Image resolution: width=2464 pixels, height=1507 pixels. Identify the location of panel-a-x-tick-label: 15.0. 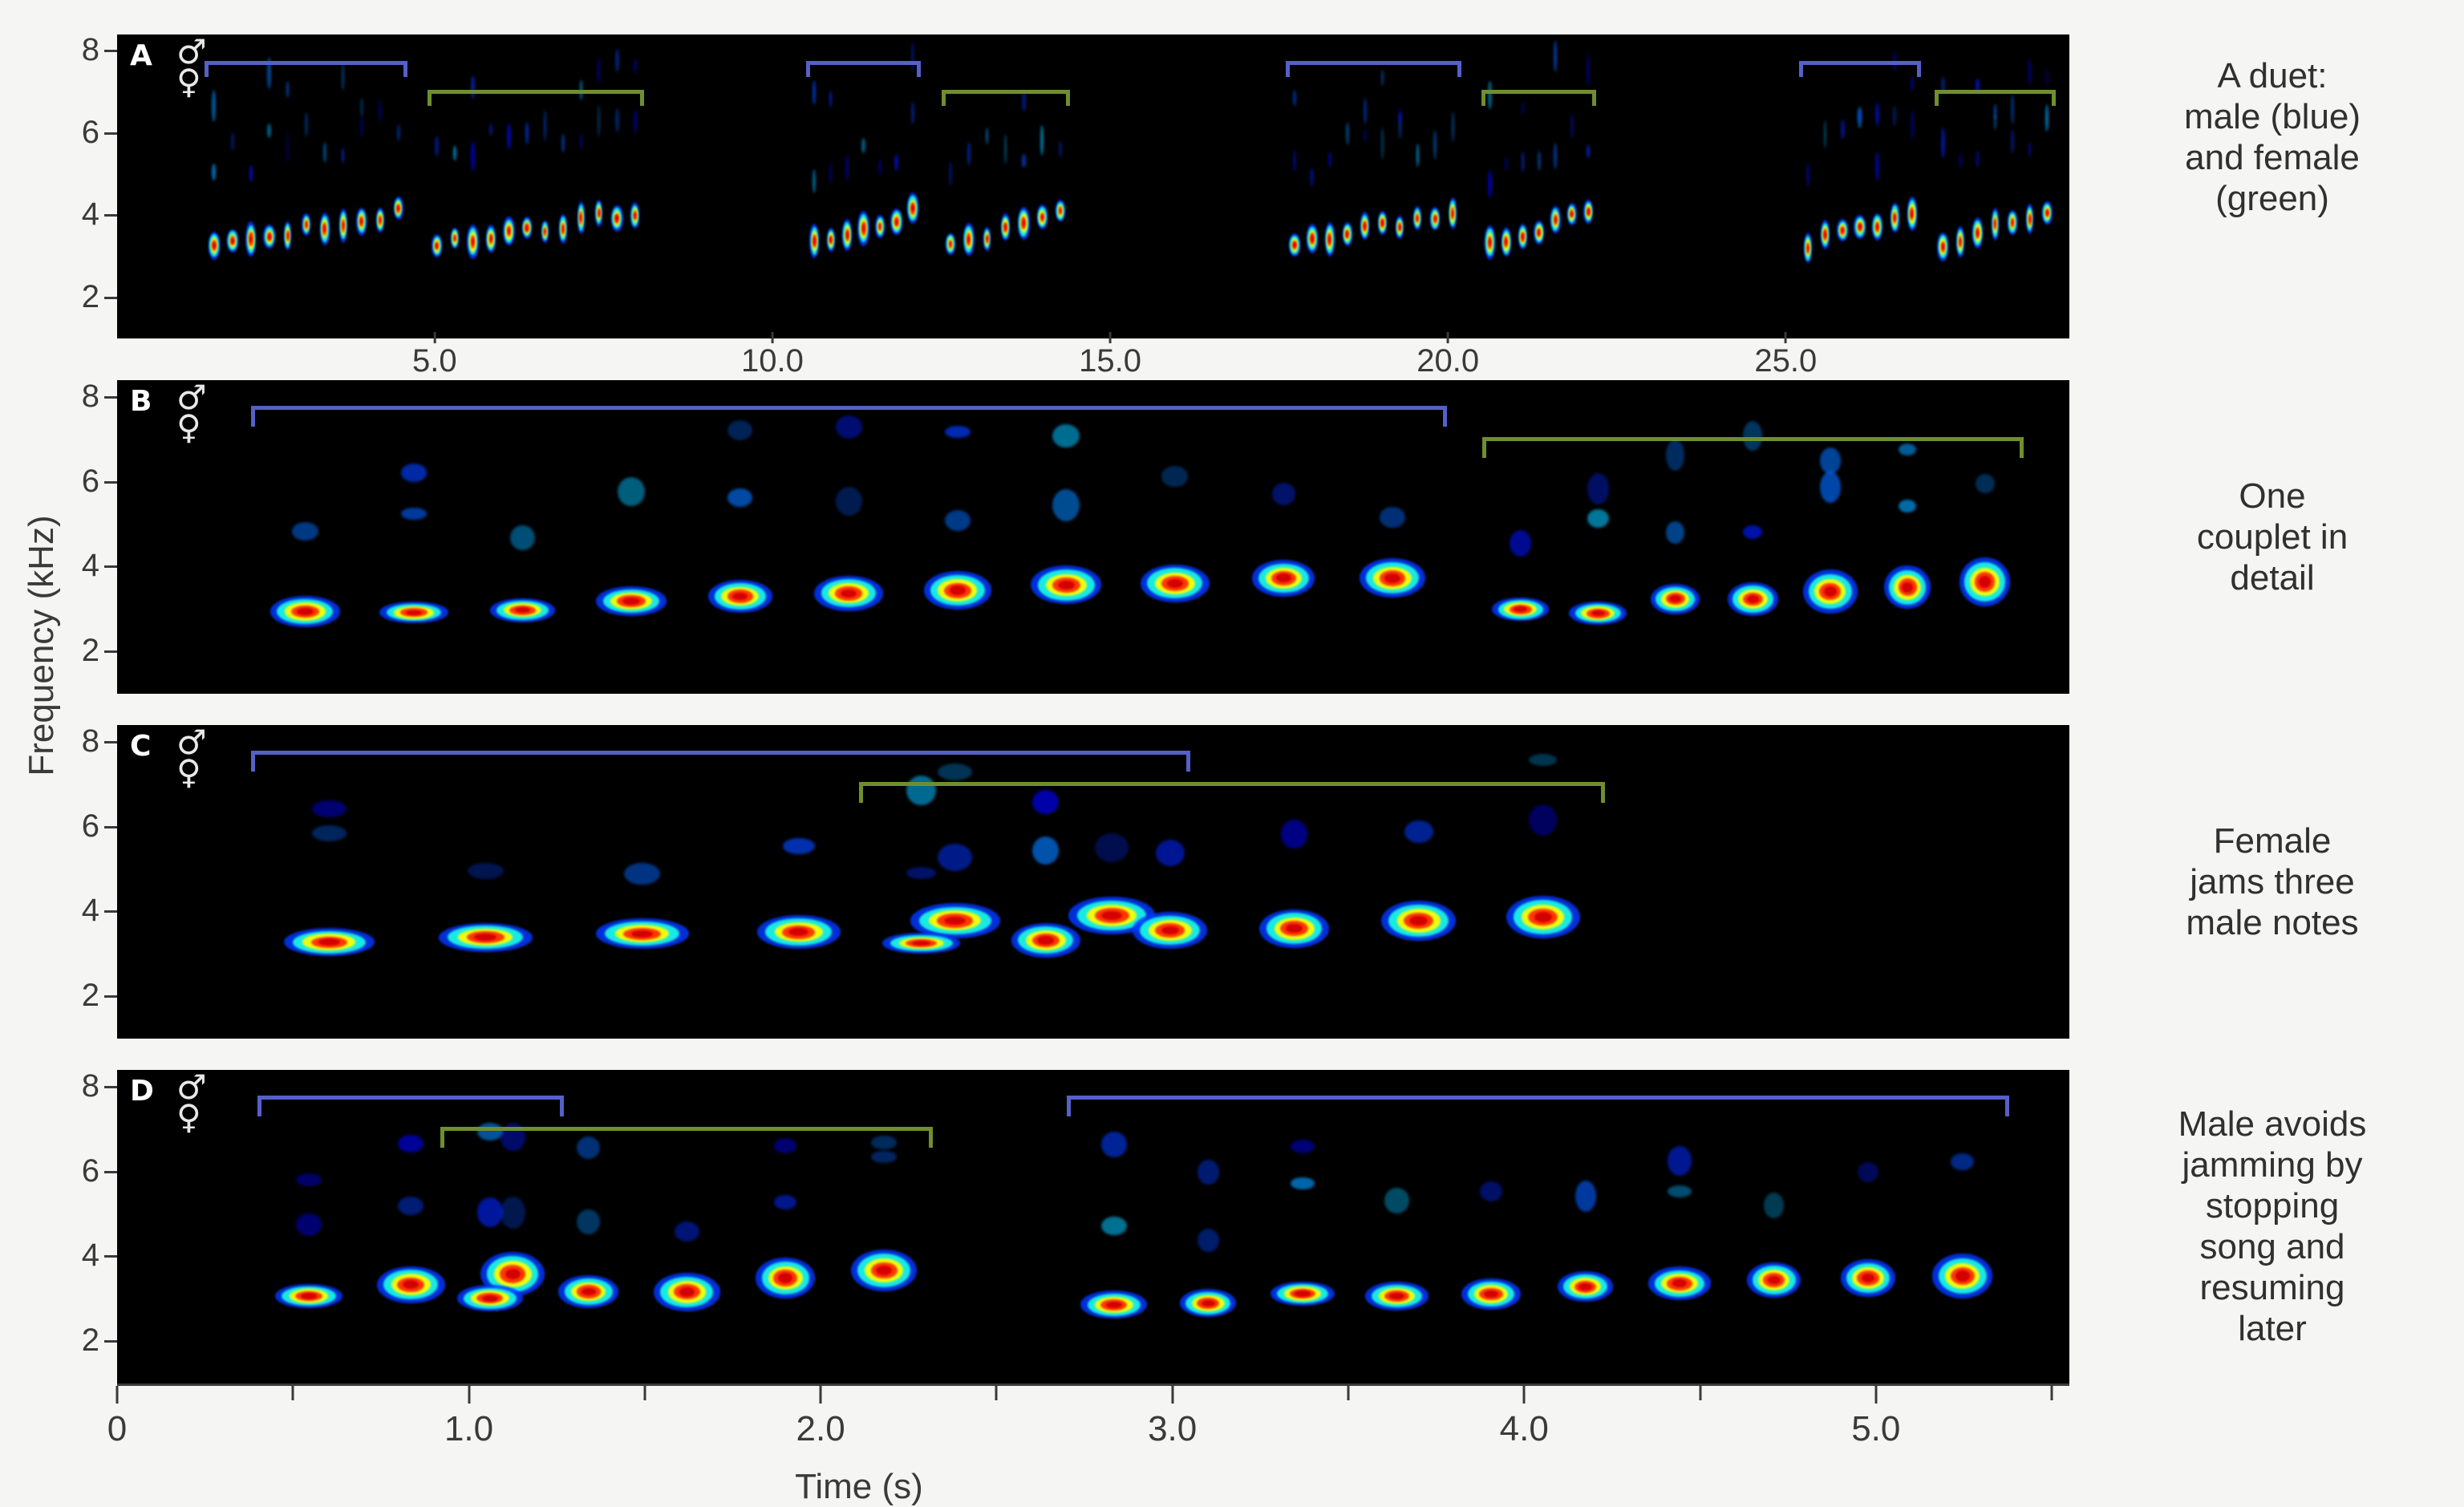
(1110, 355).